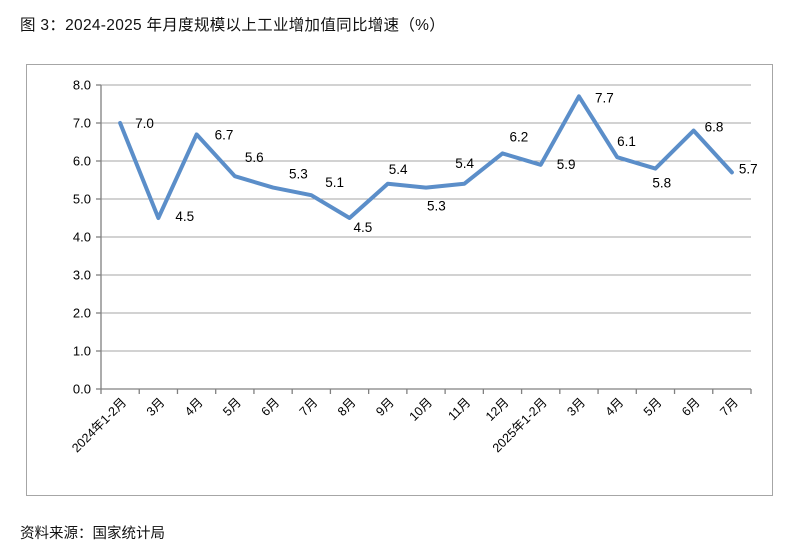  Describe the element at coordinates (254, 157) in the screenshot. I see `svg-text: 5.6` at that location.